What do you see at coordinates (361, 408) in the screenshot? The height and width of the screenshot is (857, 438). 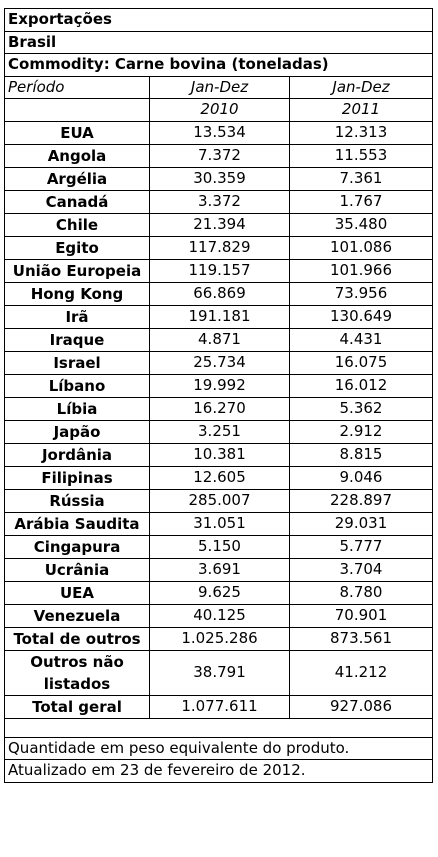 I see `value-2011: 5.362` at bounding box center [361, 408].